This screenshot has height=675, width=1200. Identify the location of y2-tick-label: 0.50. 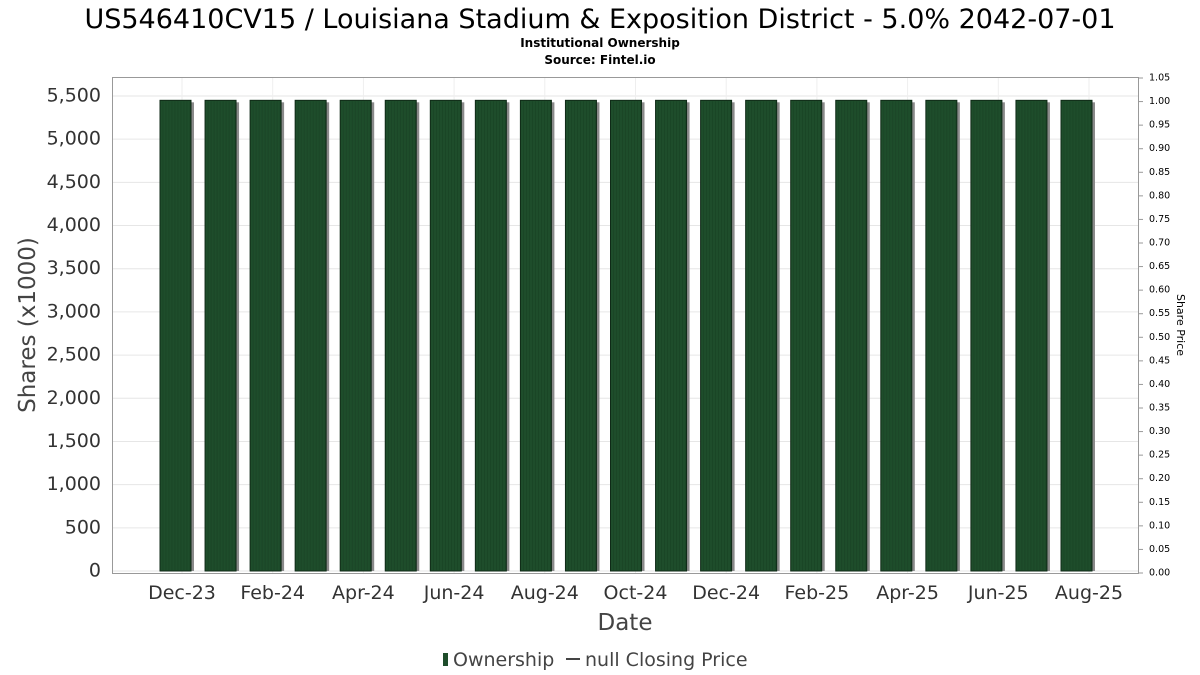
(1159, 337).